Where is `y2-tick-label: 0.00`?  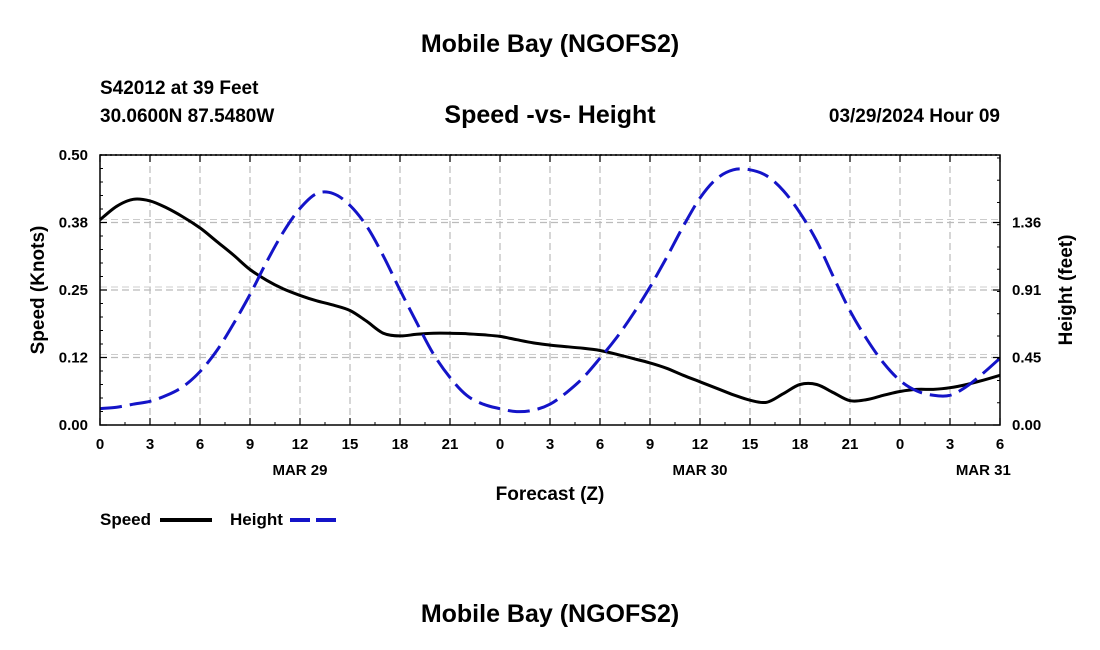
y2-tick-label: 0.00 is located at coordinates (1026, 425).